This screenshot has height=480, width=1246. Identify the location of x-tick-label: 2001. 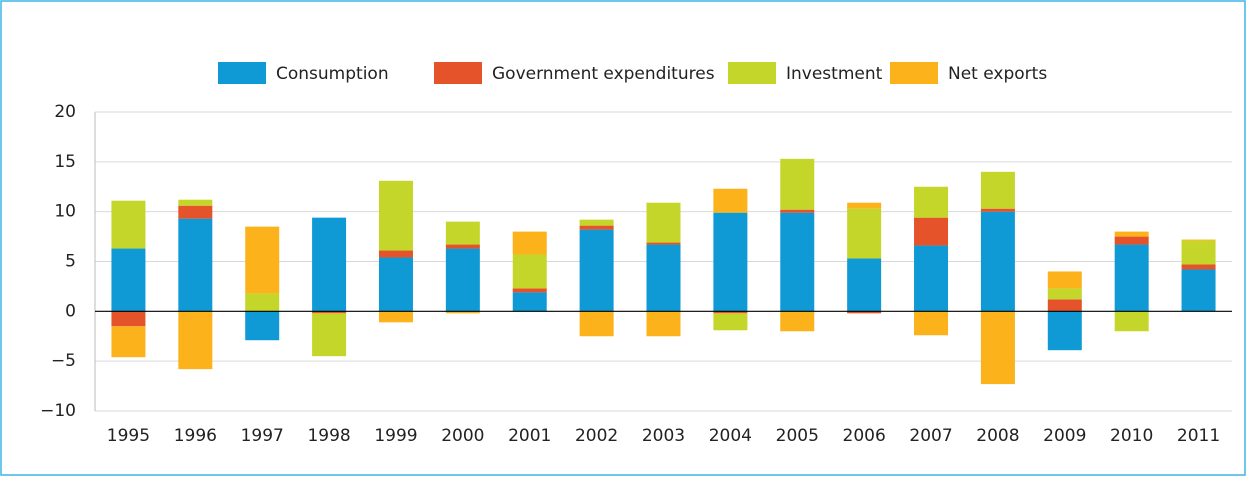
(529, 436).